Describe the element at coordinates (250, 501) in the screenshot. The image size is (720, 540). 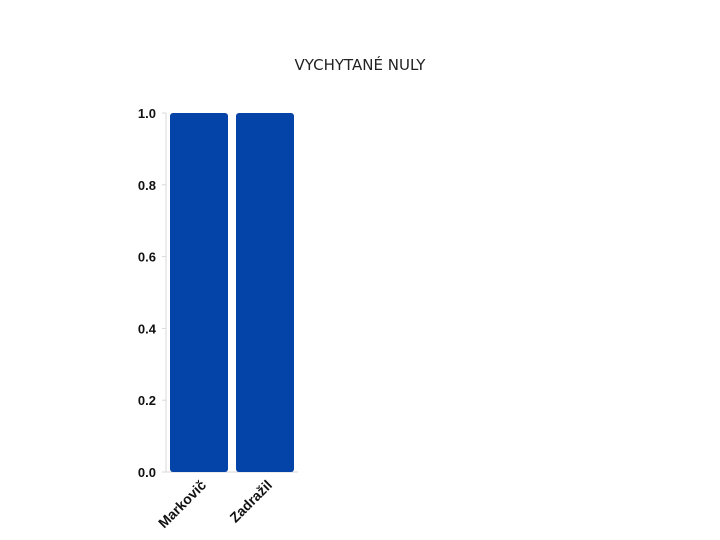
I see `x-category-label: Zadražil` at that location.